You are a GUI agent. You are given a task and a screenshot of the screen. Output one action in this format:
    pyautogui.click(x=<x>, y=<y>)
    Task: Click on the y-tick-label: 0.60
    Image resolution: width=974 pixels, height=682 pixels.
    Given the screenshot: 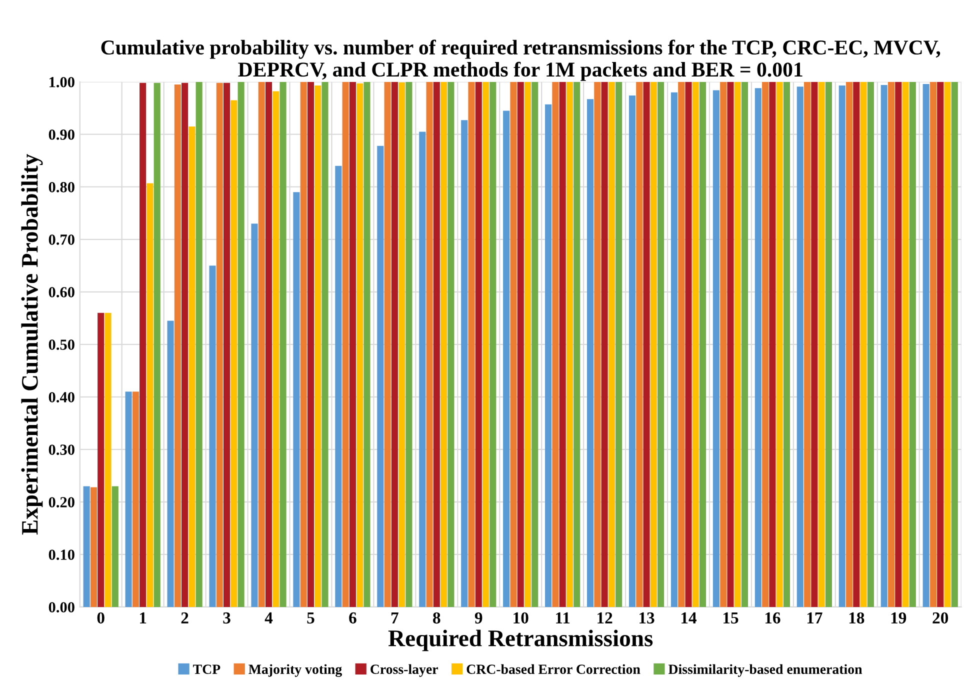 What is the action you would take?
    pyautogui.click(x=61, y=292)
    